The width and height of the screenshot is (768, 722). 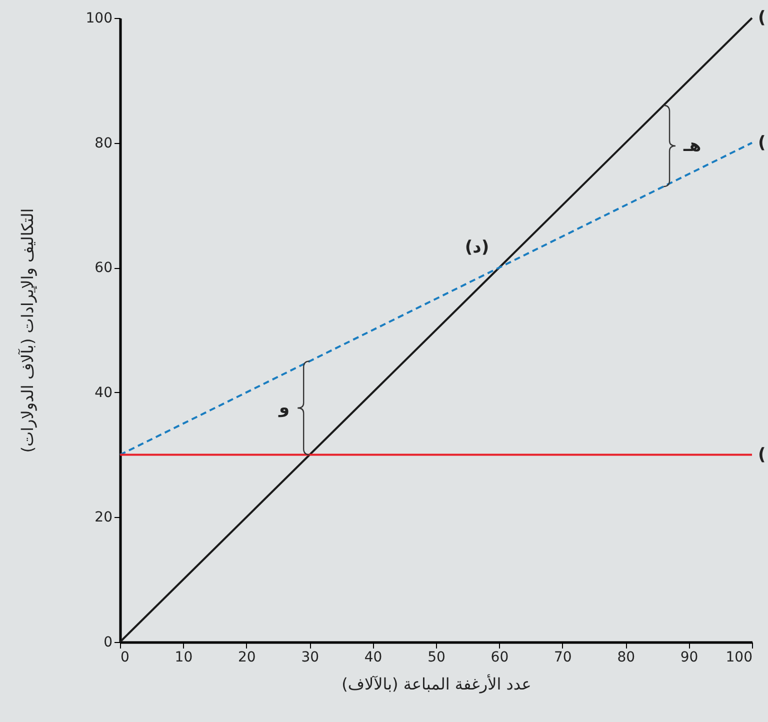 I want to click on x-tick-label: 20, so click(x=247, y=658).